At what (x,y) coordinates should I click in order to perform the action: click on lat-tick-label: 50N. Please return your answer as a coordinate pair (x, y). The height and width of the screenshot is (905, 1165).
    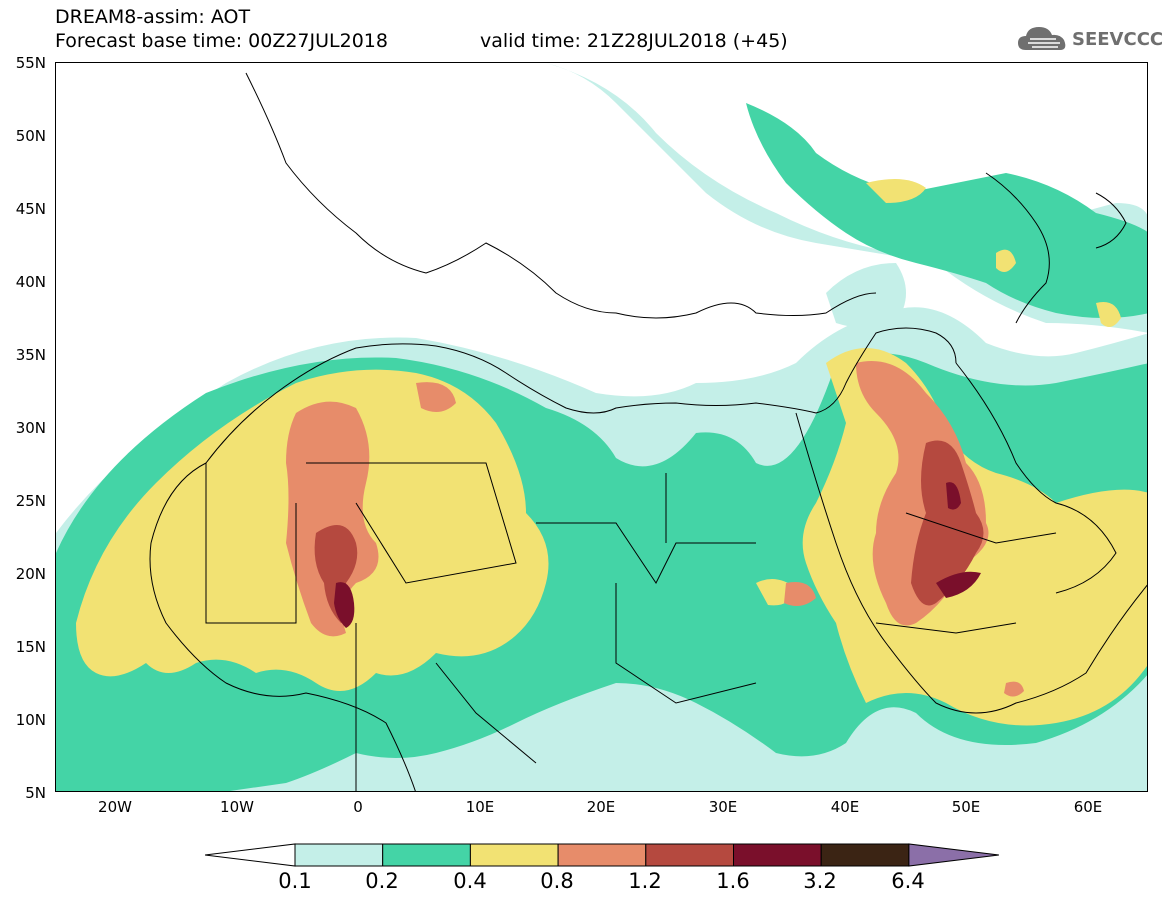
    Looking at the image, I should click on (30, 136).